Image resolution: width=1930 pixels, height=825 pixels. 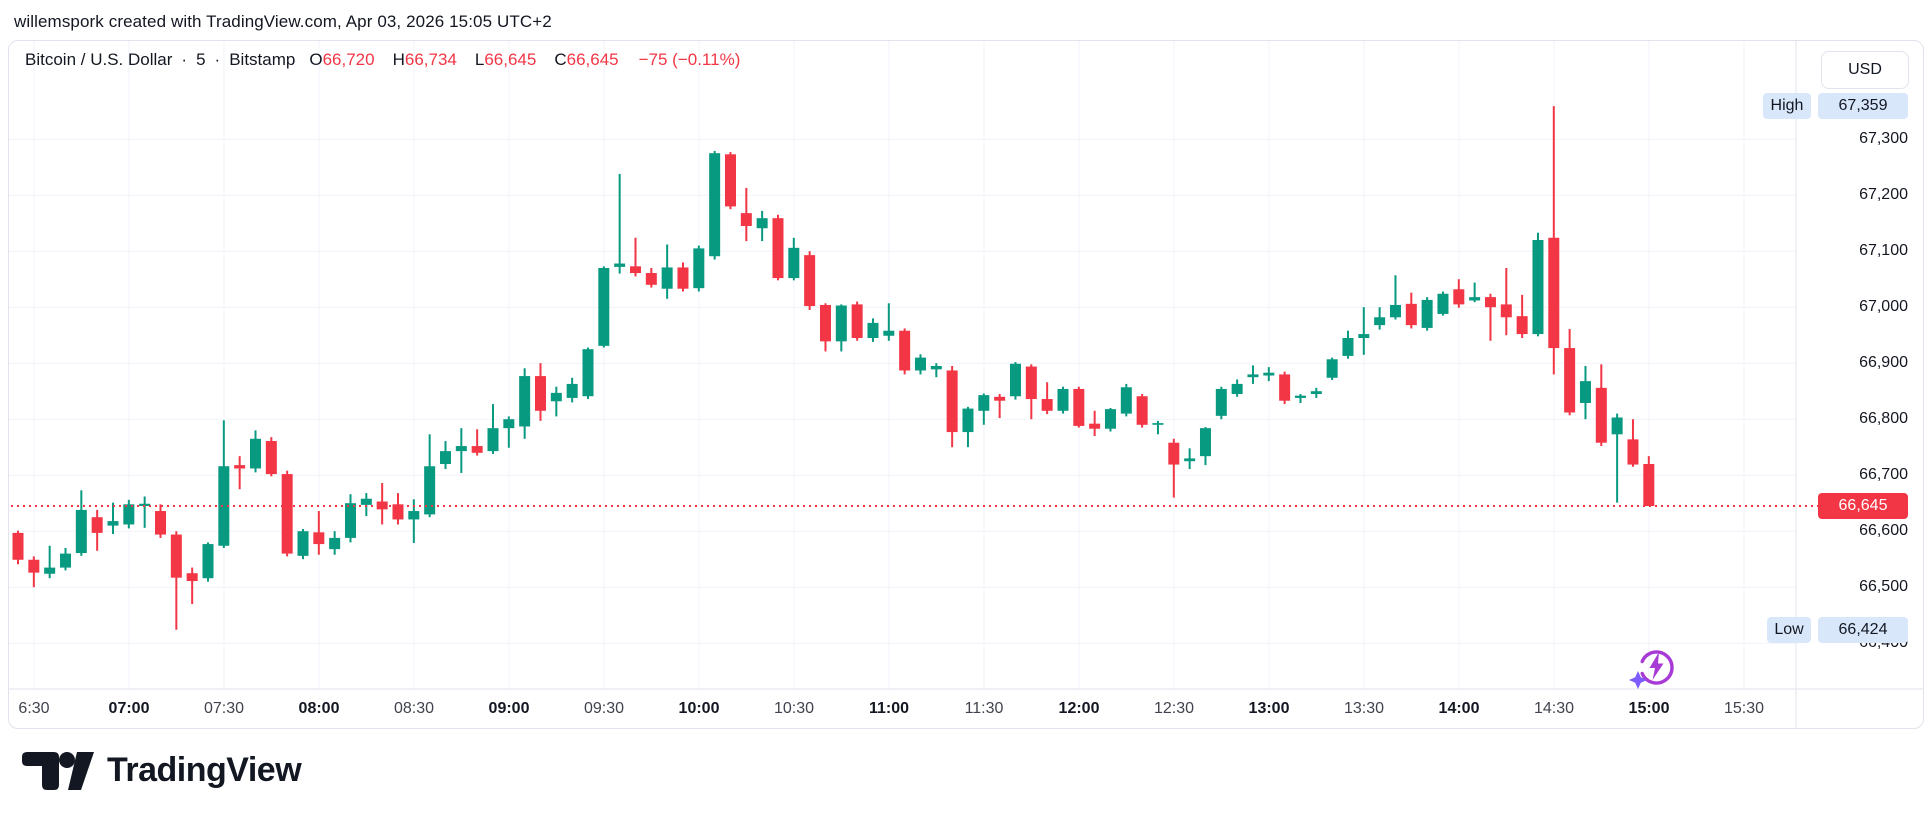 I want to click on time-axis-label: 11:00, so click(x=889, y=708).